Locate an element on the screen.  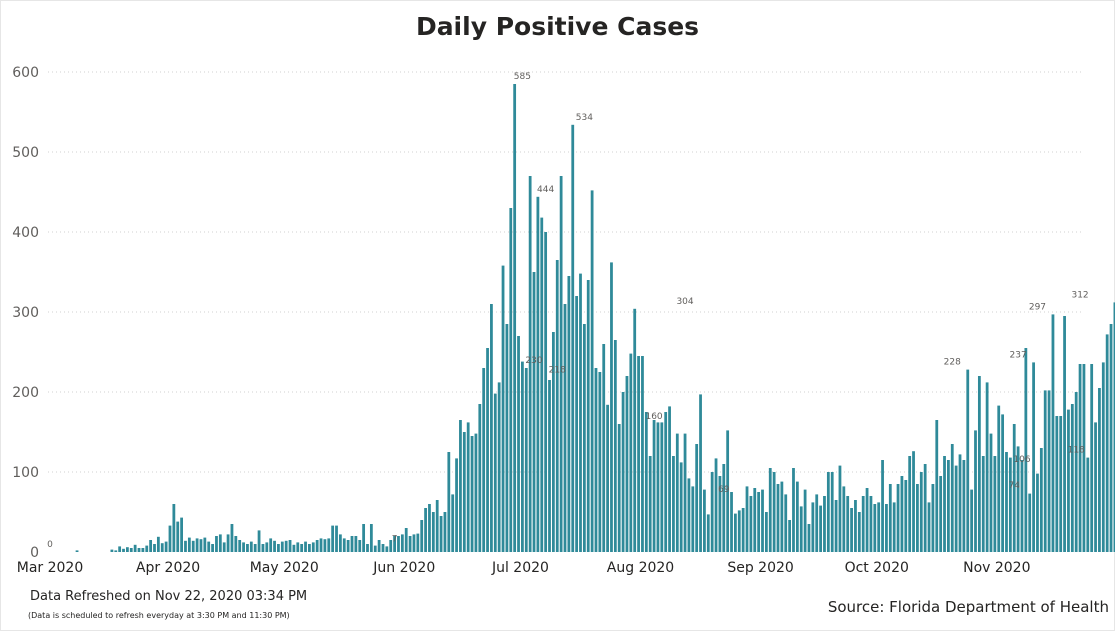
y-tick-label: 300 is located at coordinates (25, 313).